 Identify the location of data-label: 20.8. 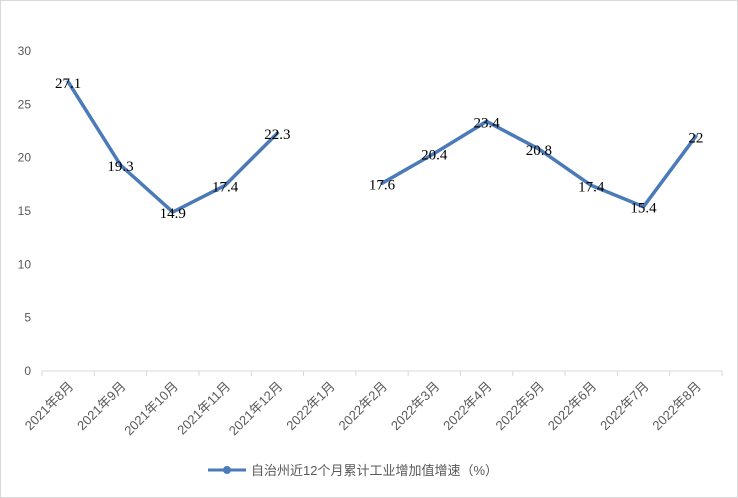
(539, 151).